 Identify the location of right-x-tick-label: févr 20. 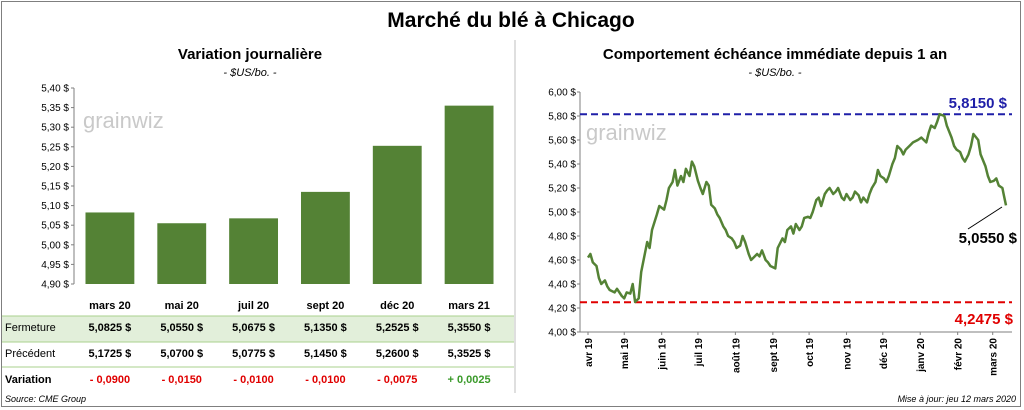
(959, 354).